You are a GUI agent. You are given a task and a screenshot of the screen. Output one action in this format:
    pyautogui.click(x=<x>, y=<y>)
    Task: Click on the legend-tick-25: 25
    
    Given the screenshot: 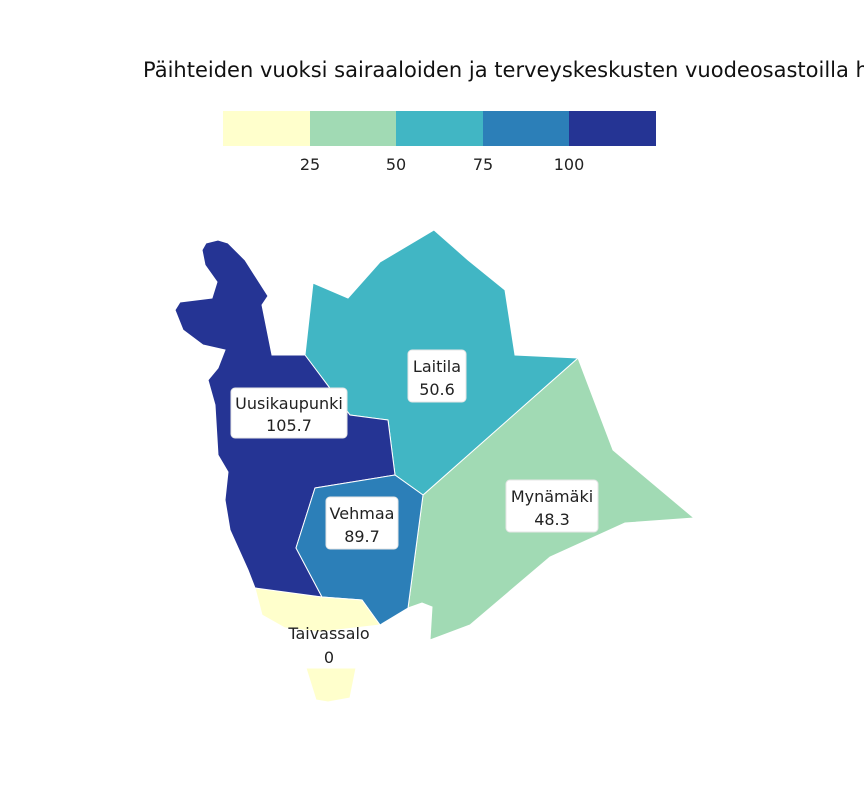 What is the action you would take?
    pyautogui.click(x=310, y=164)
    